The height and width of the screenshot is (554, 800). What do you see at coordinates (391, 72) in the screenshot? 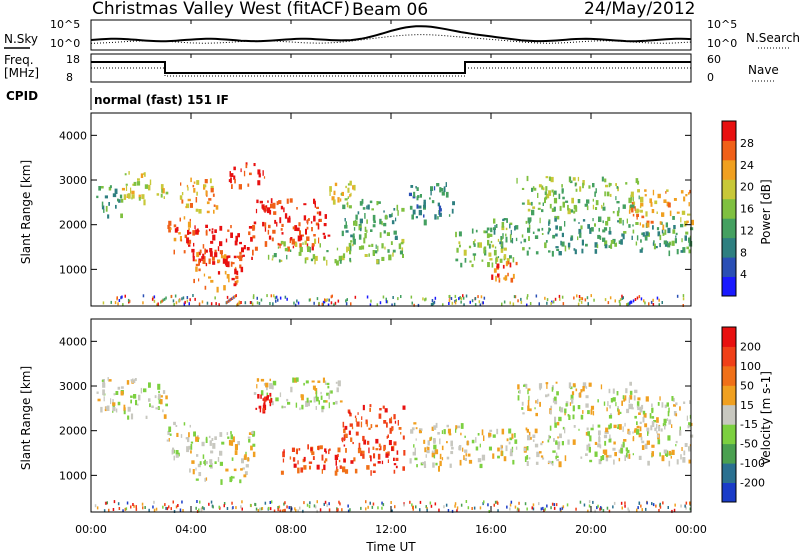
I see `nave-curve` at bounding box center [391, 72].